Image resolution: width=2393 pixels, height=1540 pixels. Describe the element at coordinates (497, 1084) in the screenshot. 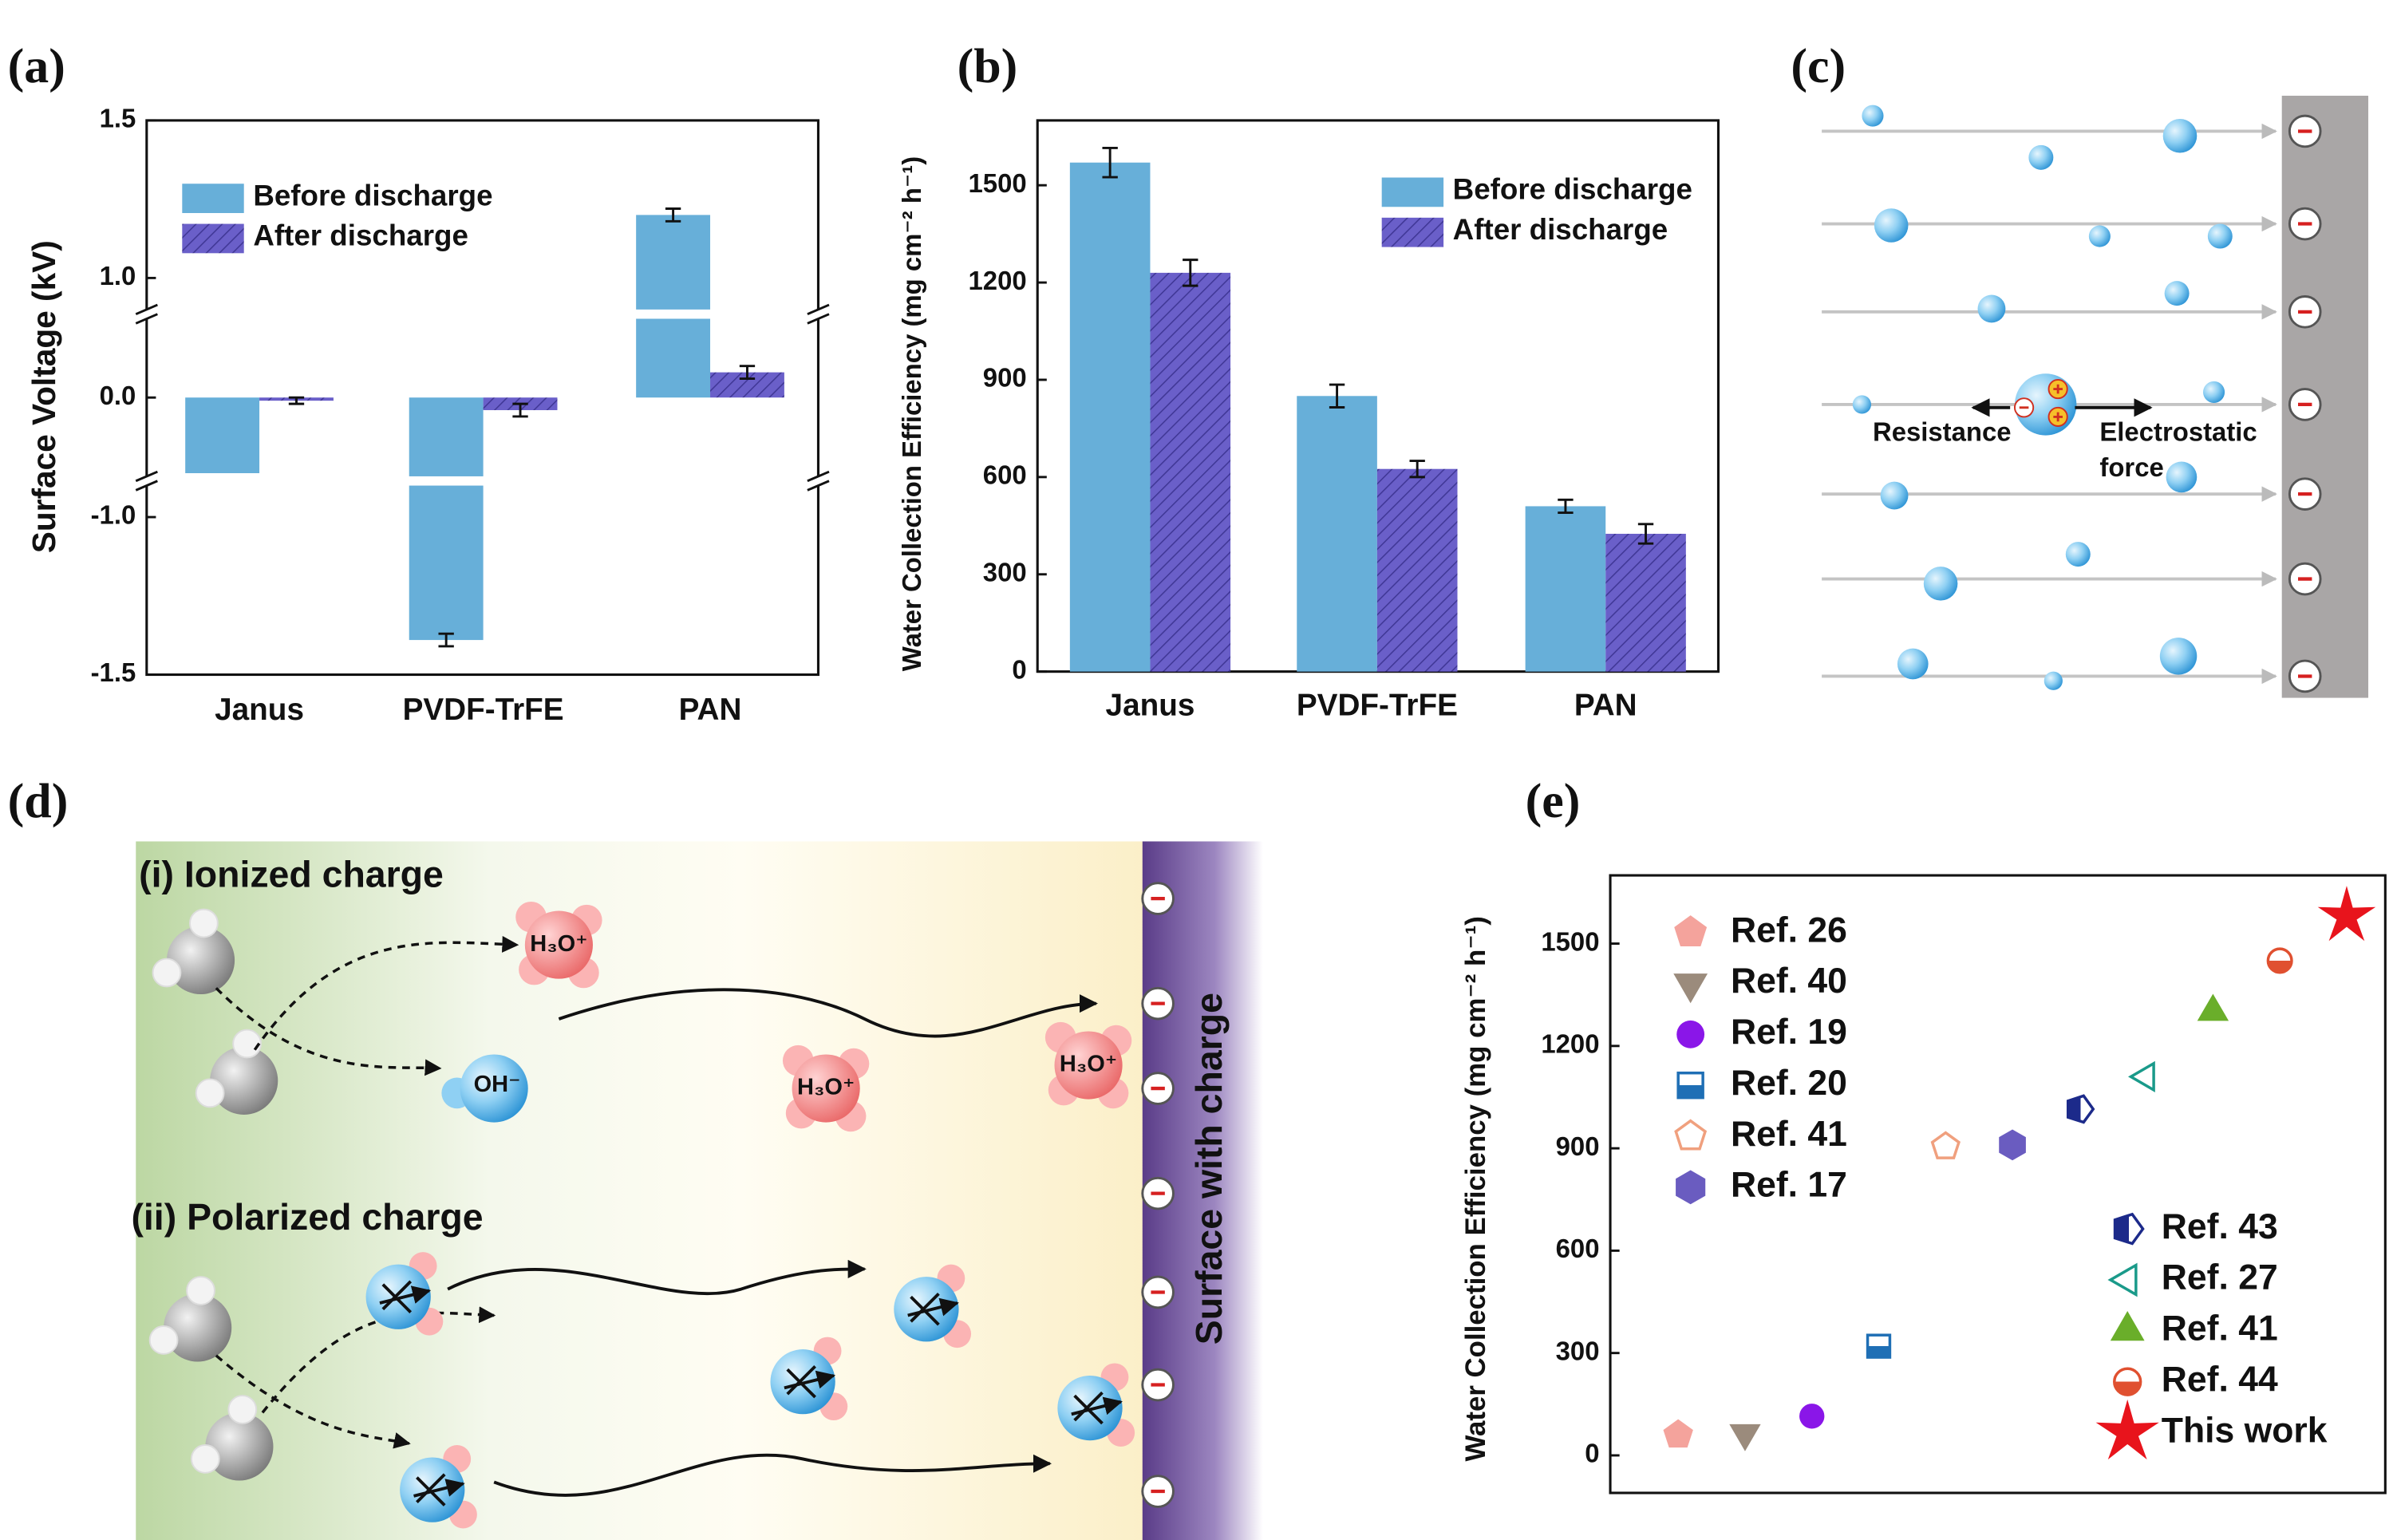

I see `ion-label: OH⁻` at that location.